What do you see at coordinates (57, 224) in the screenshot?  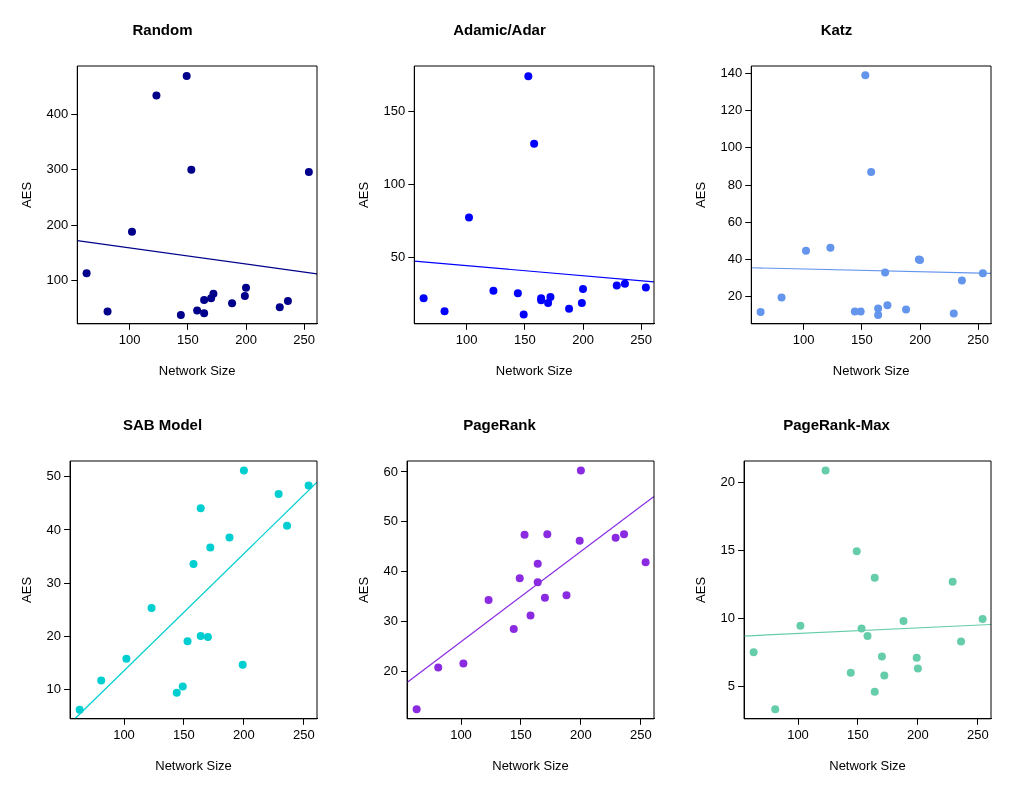 I see `y-tick-label: 200` at bounding box center [57, 224].